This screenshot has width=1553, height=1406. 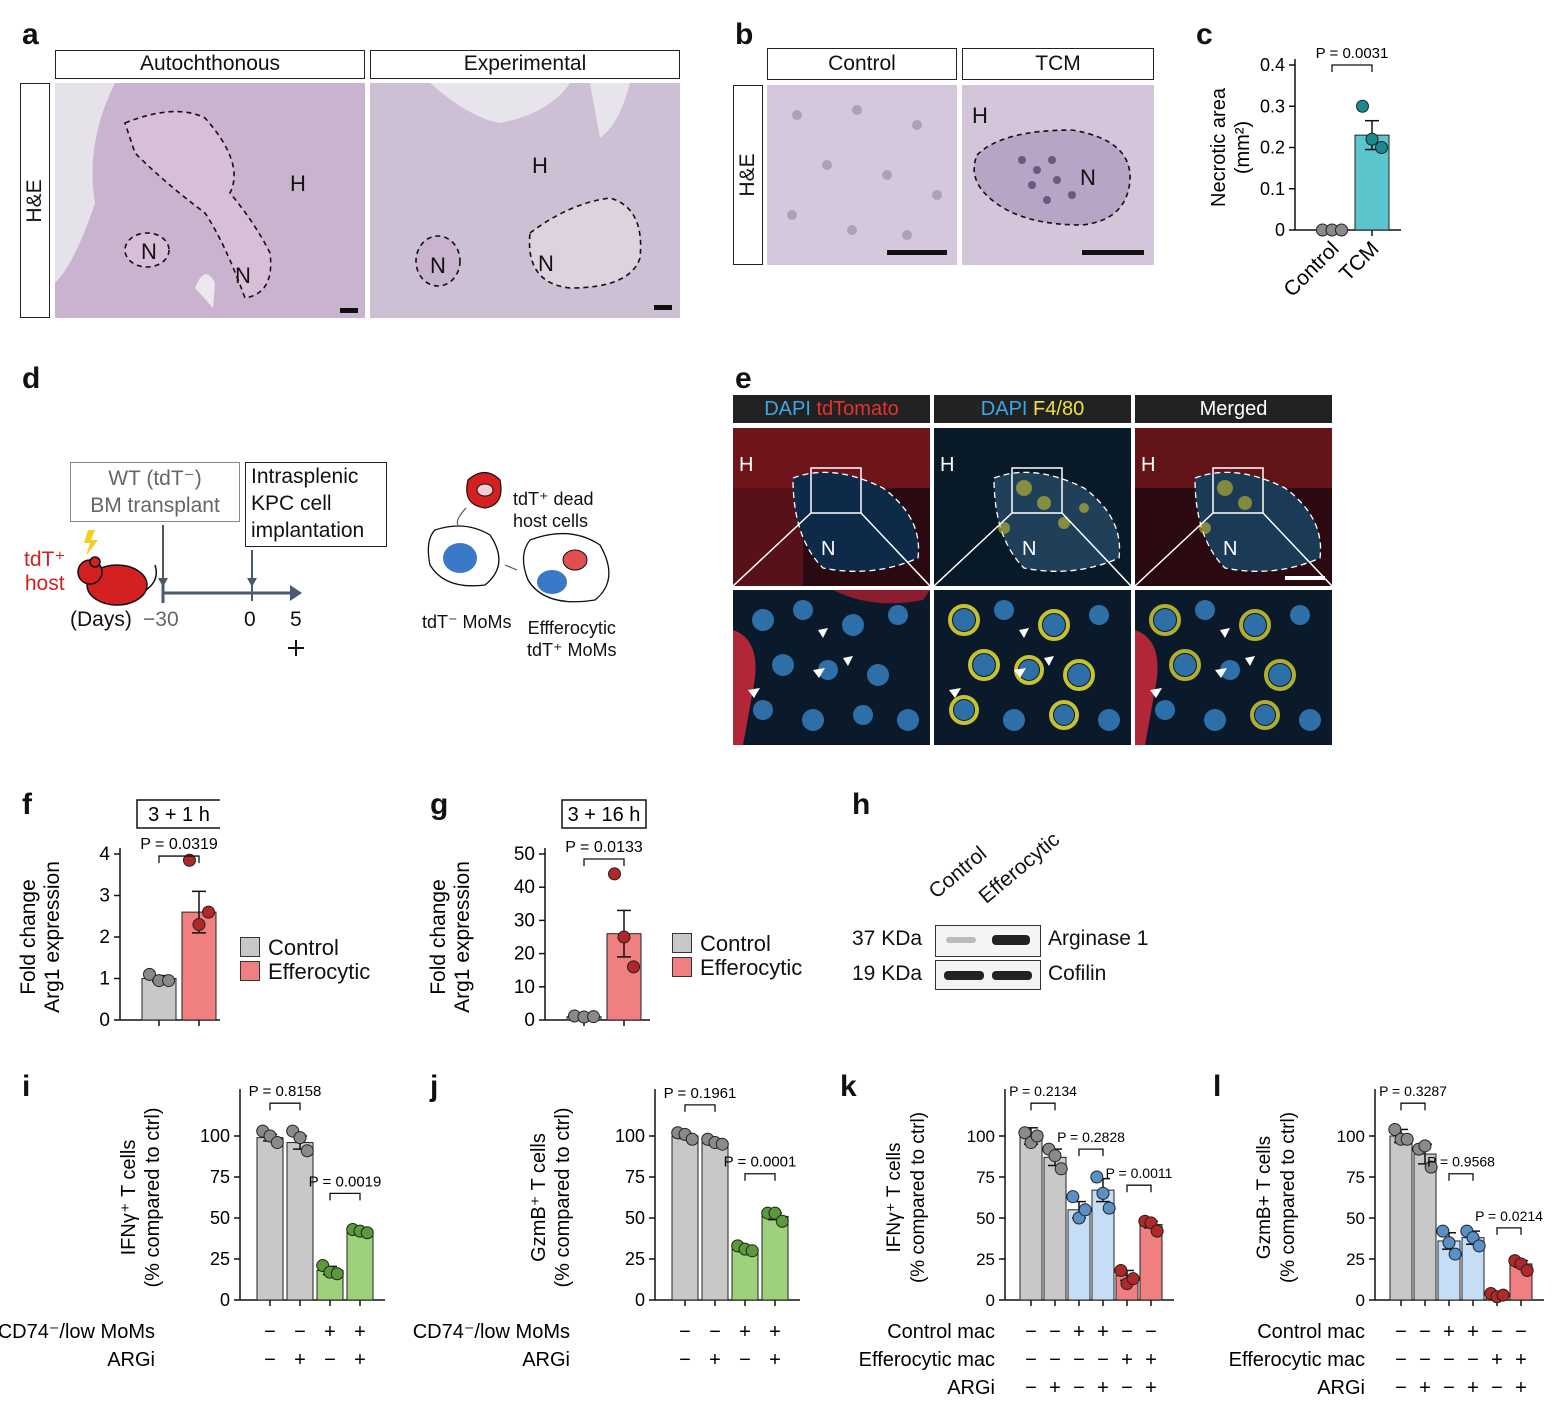 I want to click on condition-row-label: Control mac, so click(x=941, y=1332).